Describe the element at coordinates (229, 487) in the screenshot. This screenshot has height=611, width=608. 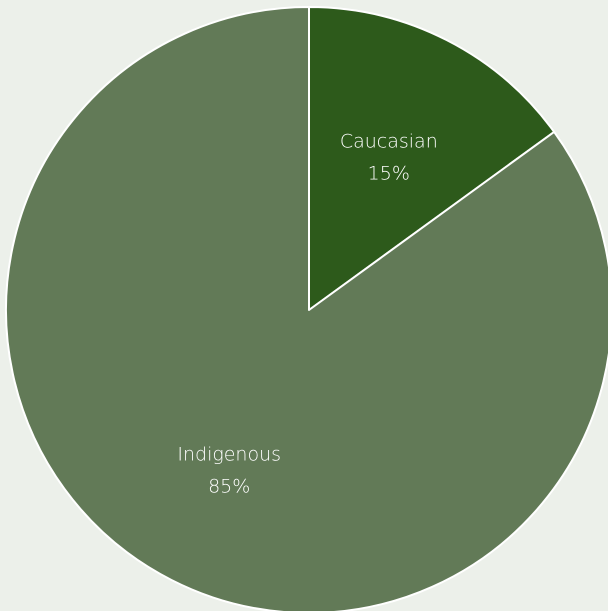
I see `slice-value-indigenous: 85%` at that location.